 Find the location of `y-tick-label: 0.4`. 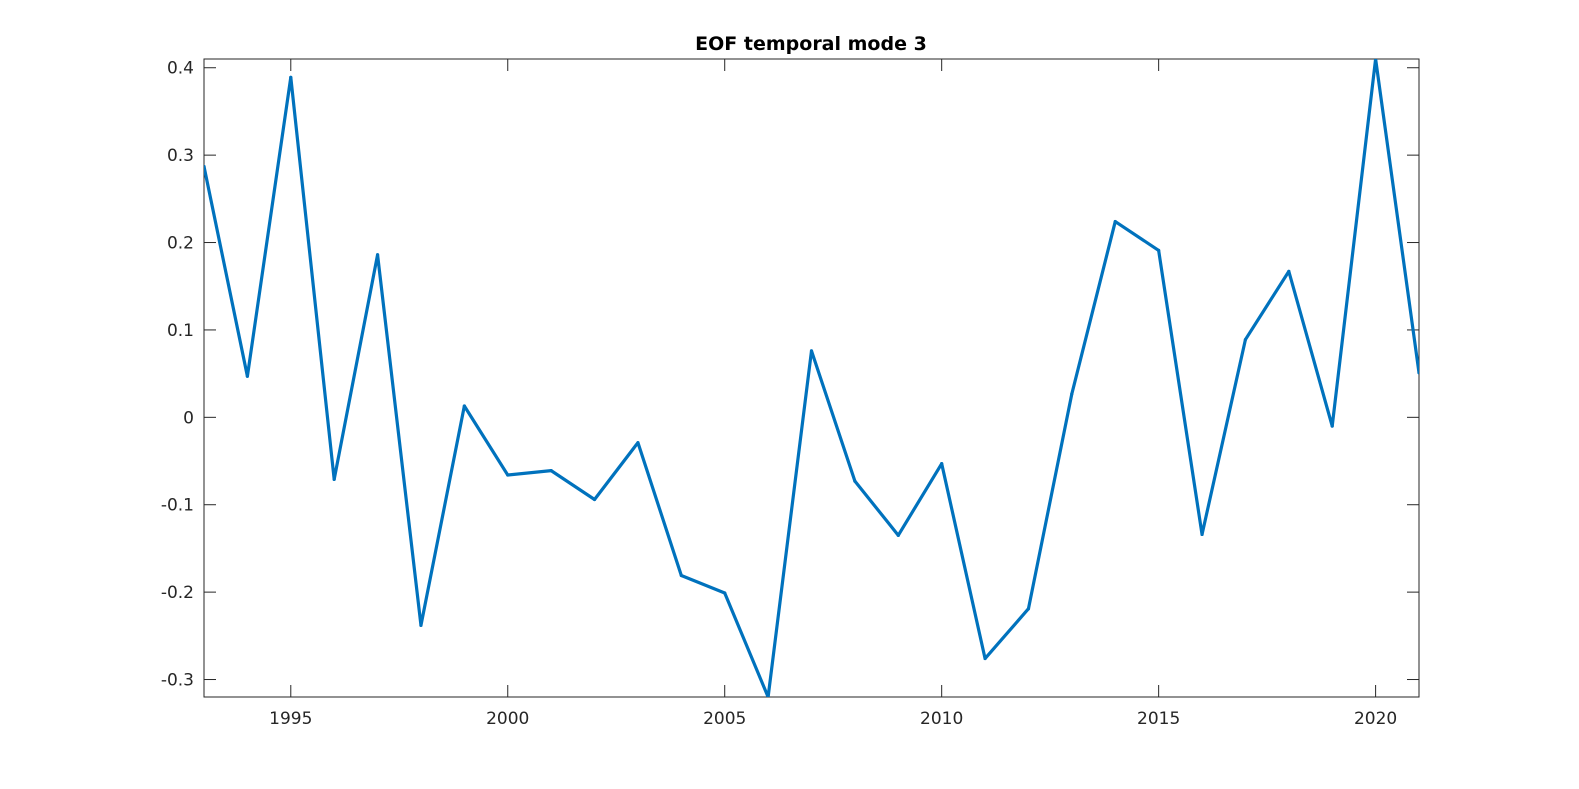

y-tick-label: 0.4 is located at coordinates (180, 69).